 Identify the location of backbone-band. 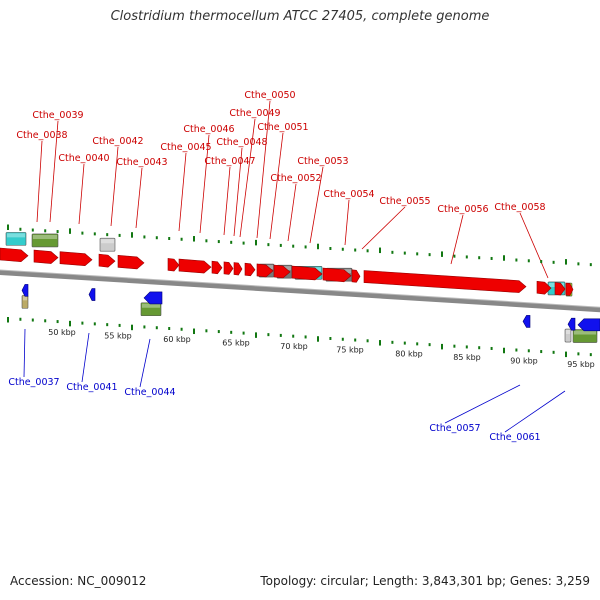
(300, 291).